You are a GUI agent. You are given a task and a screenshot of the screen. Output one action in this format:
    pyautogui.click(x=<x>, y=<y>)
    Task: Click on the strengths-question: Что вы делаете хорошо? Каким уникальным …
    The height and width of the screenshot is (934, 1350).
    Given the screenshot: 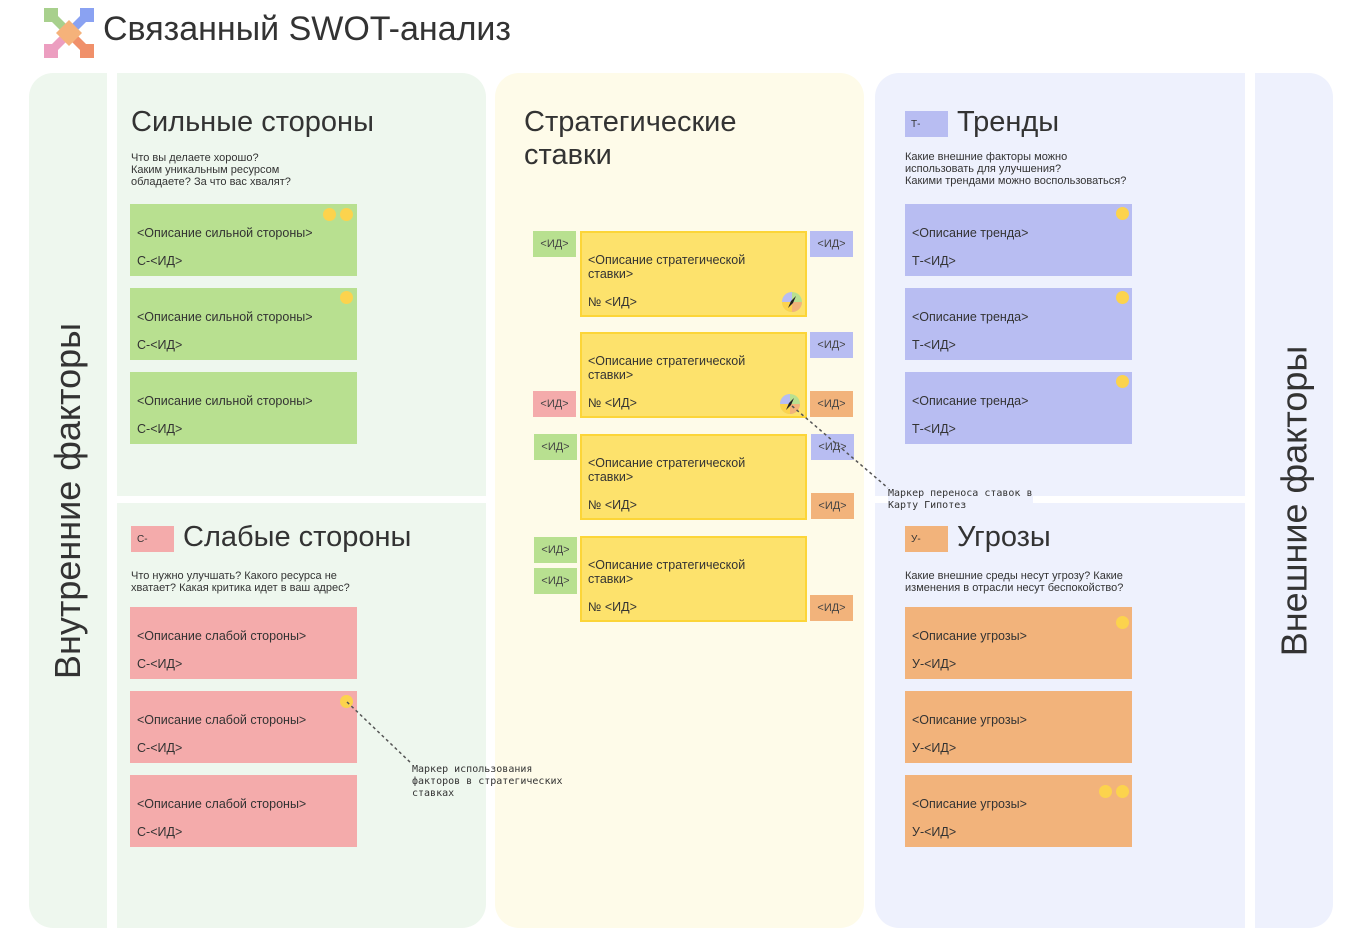 What is the action you would take?
    pyautogui.click(x=211, y=170)
    